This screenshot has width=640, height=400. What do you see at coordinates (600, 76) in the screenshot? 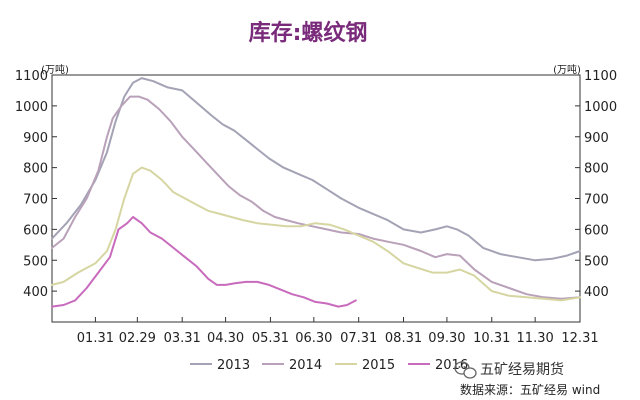
I see `right-tick-label: 1100` at bounding box center [600, 76].